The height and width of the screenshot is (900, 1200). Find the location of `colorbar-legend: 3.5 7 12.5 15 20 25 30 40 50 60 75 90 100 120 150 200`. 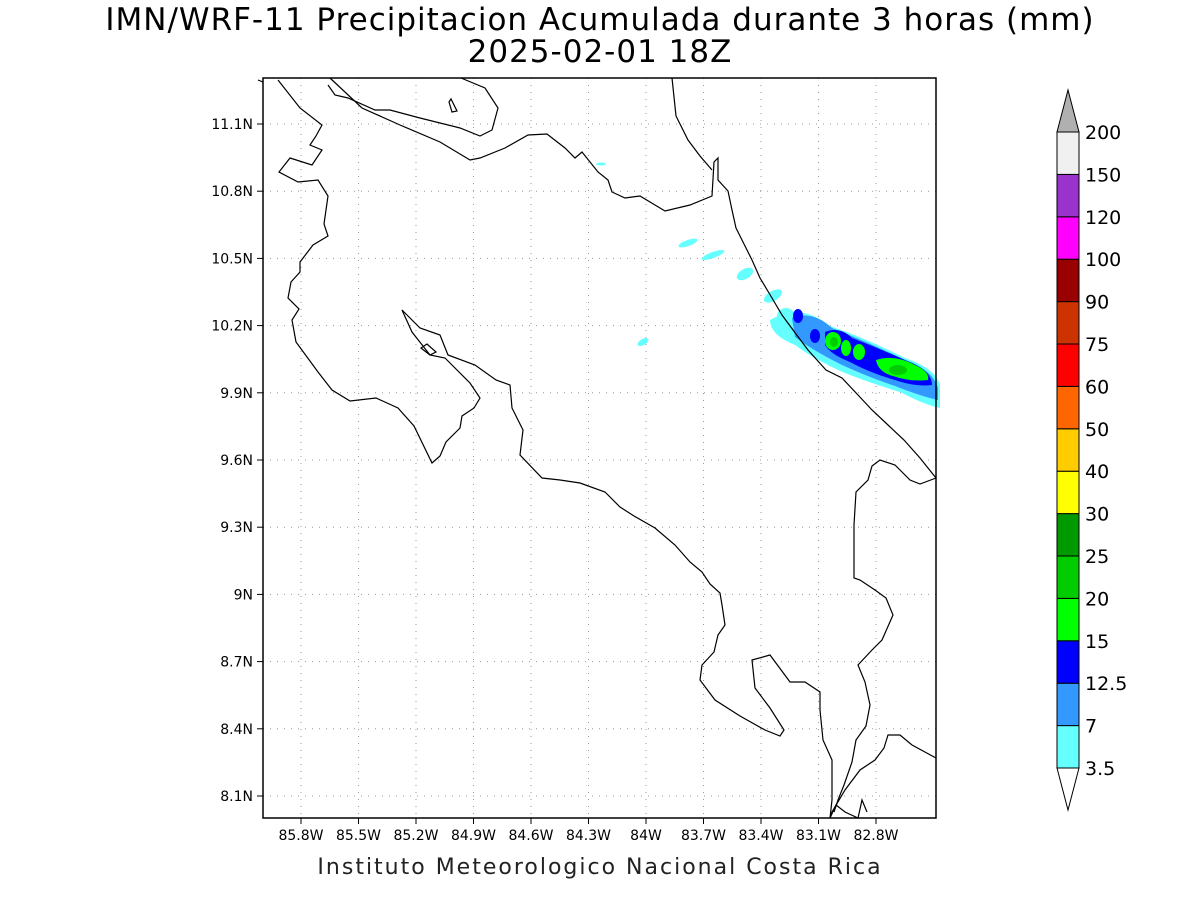

colorbar-legend: 3.5 7 12.5 15 20 25 30 40 50 60 75 90 100 120 150 200 is located at coordinates (1091, 450).